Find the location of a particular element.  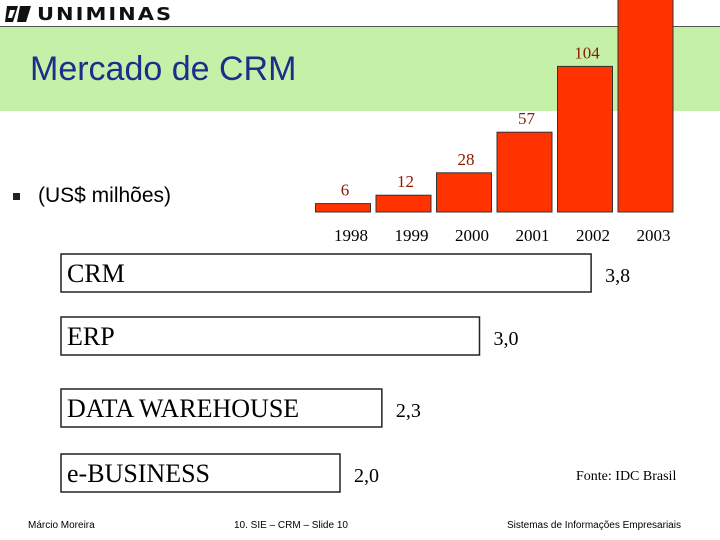

hbar-crm is located at coordinates (326, 273).